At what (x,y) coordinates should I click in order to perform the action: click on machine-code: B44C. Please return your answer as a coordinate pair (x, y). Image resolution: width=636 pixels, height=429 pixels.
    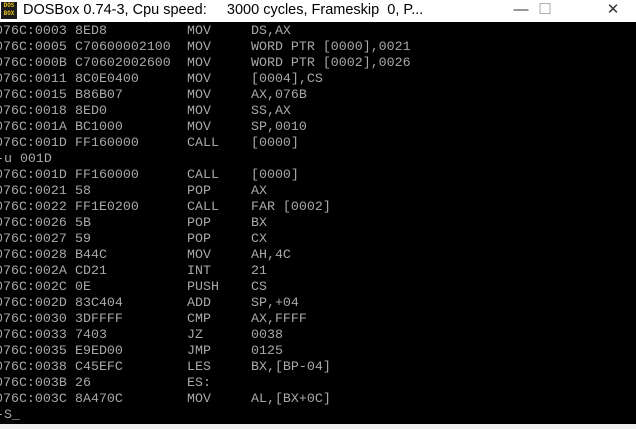
    Looking at the image, I should click on (91, 254).